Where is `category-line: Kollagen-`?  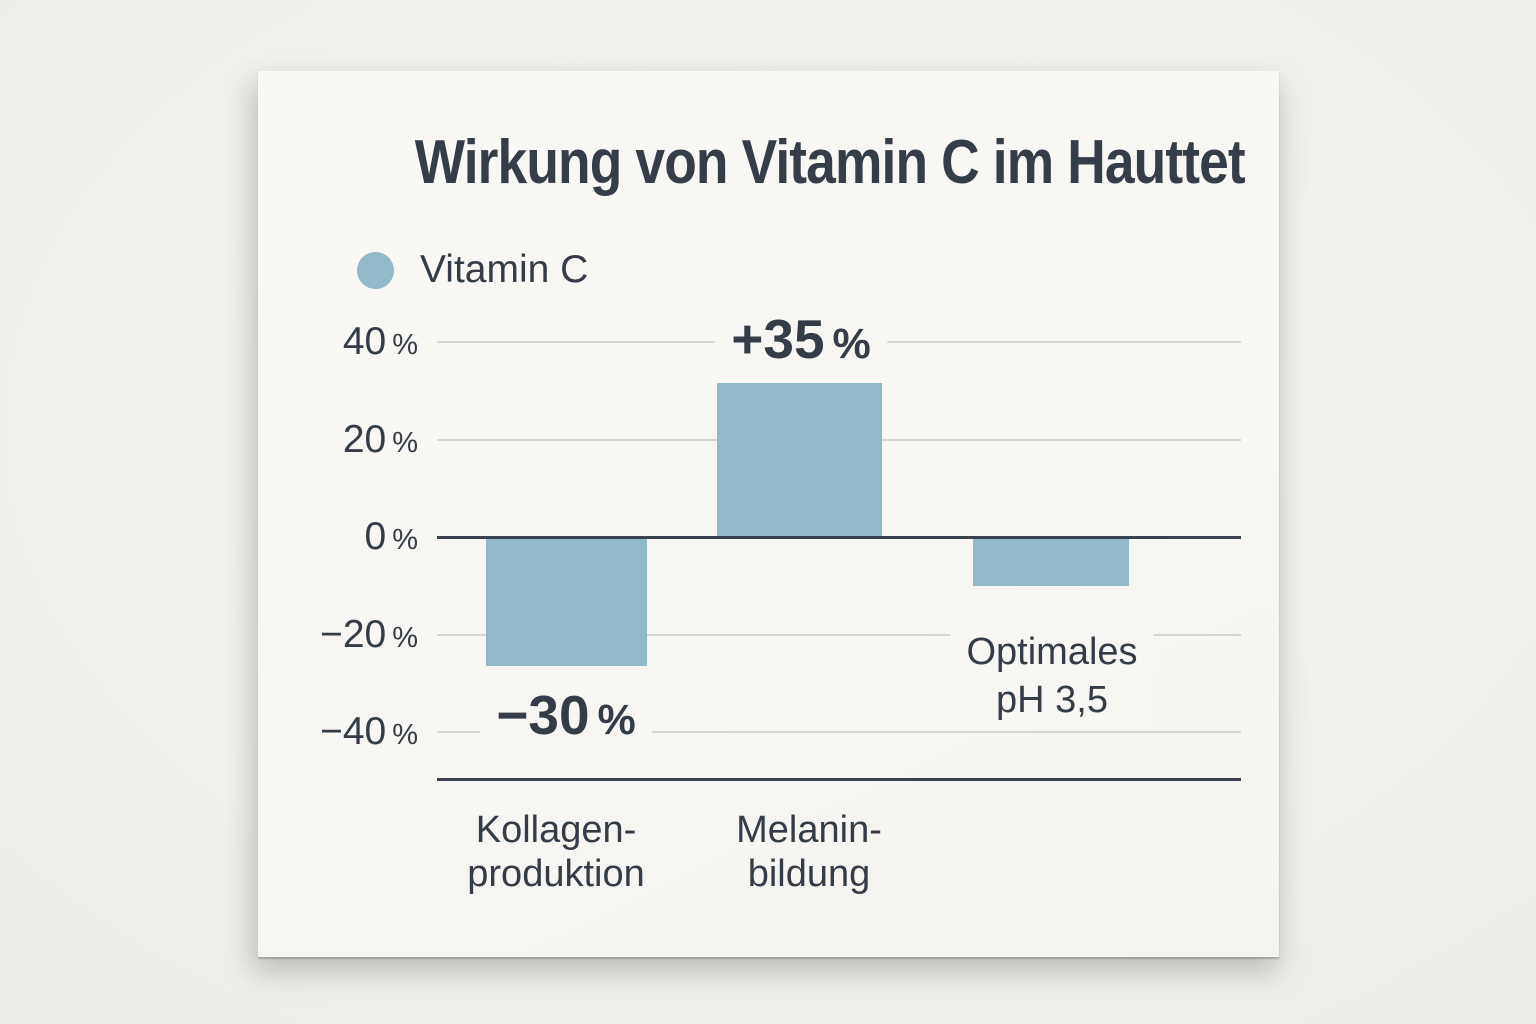 category-line: Kollagen- is located at coordinates (556, 830).